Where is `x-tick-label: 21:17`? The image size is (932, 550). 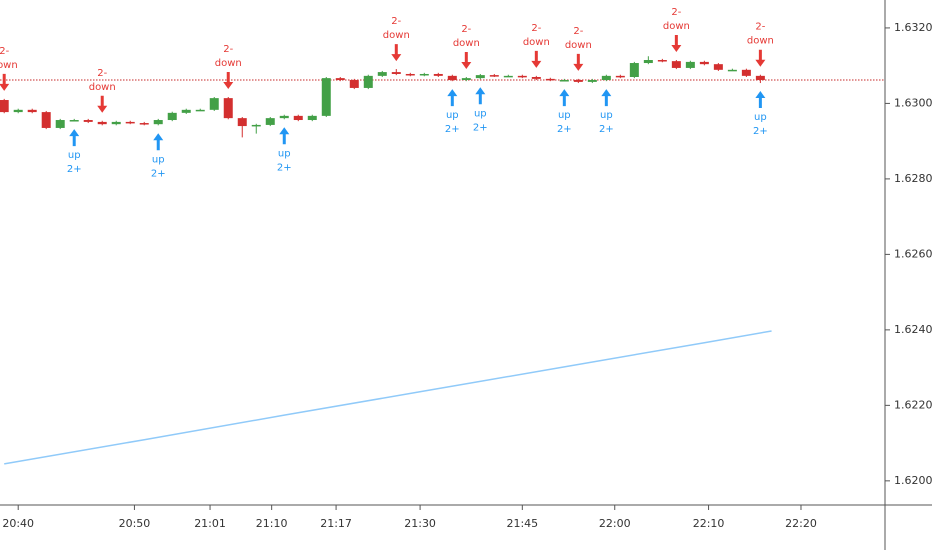
x-tick-label: 21:17 is located at coordinates (336, 523).